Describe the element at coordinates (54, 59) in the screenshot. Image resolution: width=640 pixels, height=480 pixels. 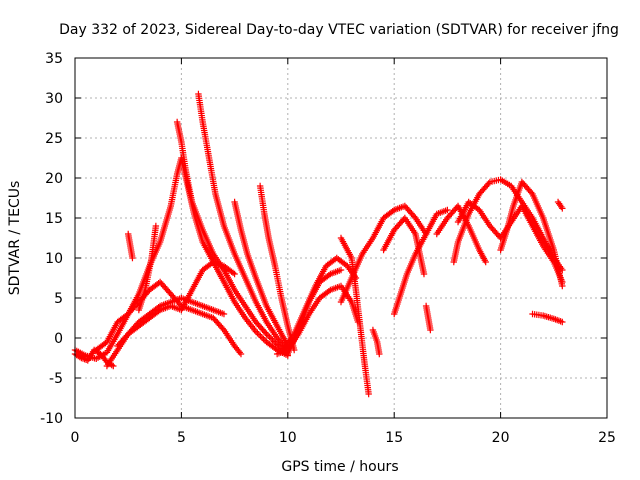
I see `y-tick-label: 35` at that location.